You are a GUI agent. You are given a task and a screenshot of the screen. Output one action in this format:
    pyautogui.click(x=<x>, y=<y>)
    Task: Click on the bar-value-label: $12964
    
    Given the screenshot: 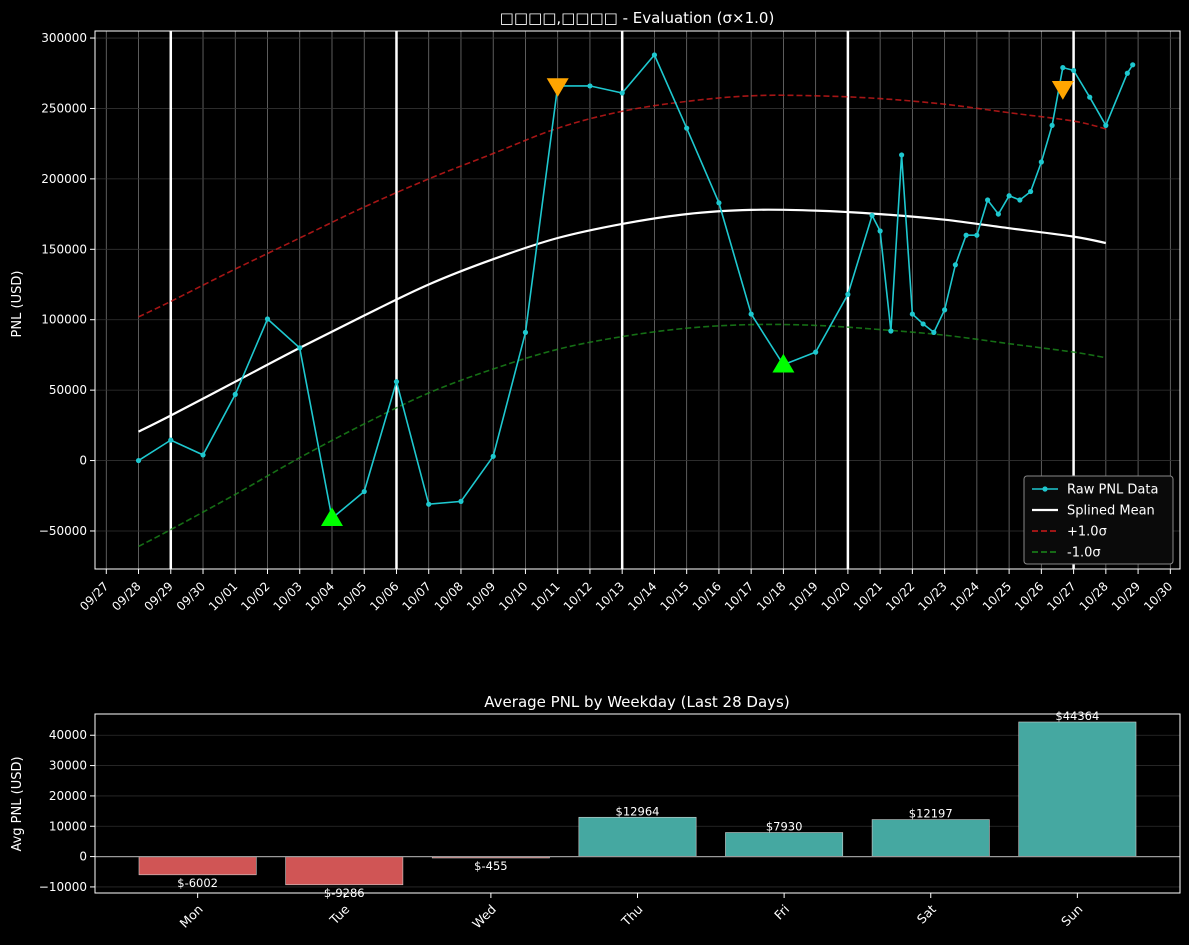 What is the action you would take?
    pyautogui.click(x=638, y=811)
    